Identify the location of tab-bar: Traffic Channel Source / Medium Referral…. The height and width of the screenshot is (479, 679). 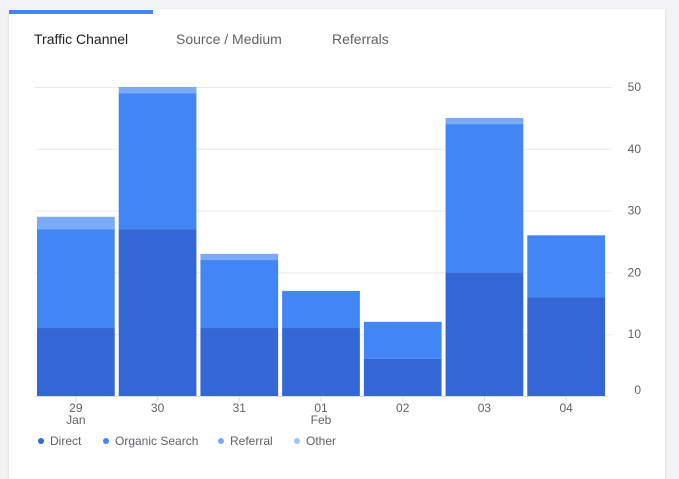
(339, 30).